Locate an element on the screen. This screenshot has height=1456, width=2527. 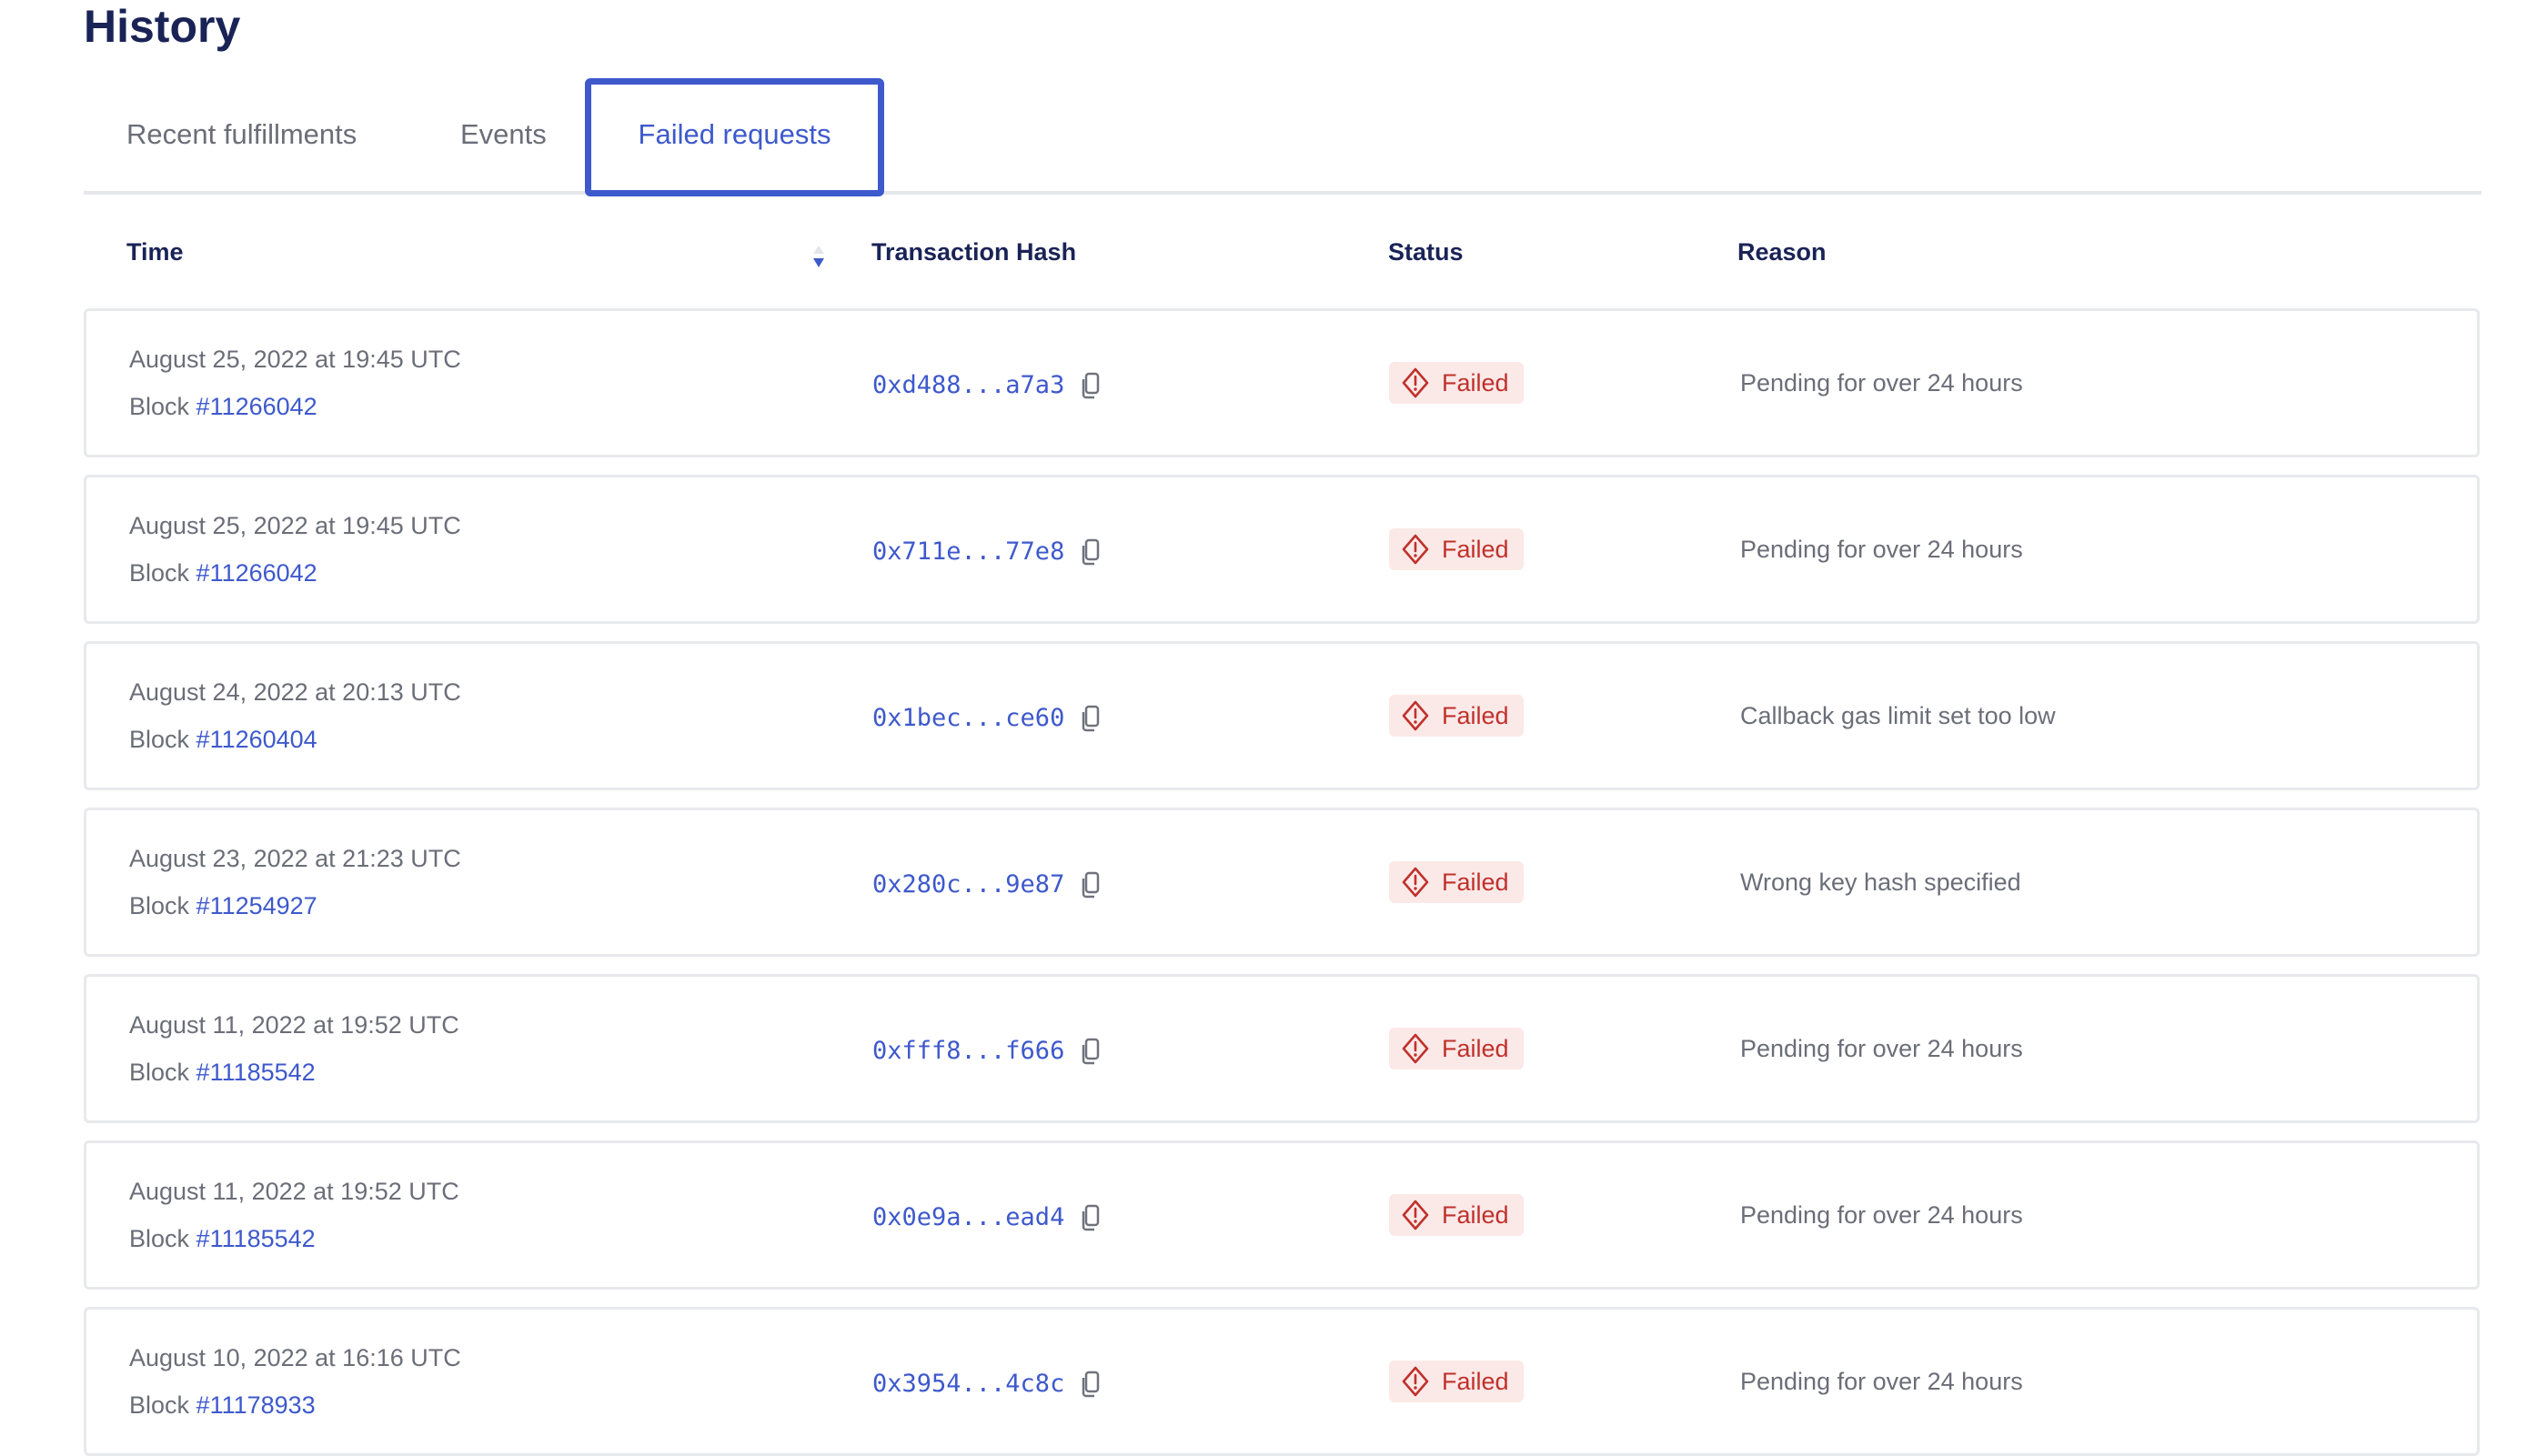
row-reason: Wrong key hash specified is located at coordinates (1880, 883).